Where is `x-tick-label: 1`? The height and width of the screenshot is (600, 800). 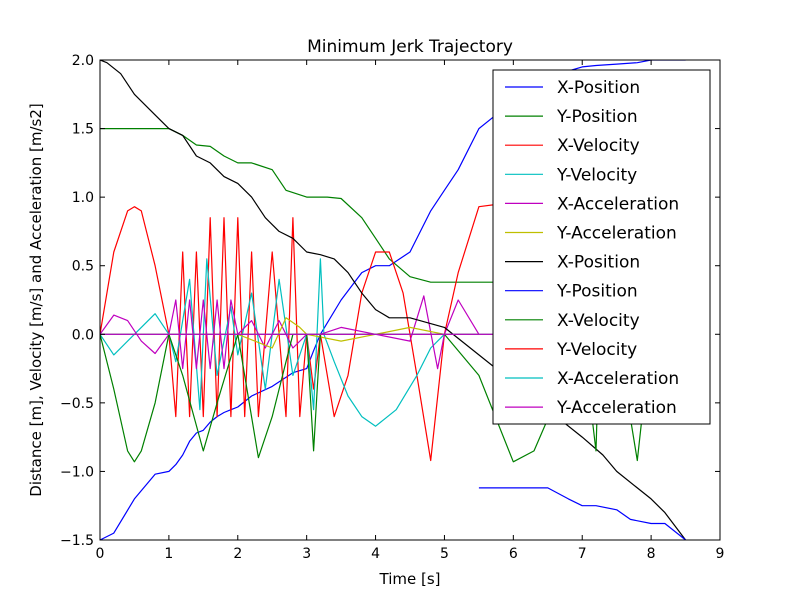 x-tick-label: 1 is located at coordinates (168, 554).